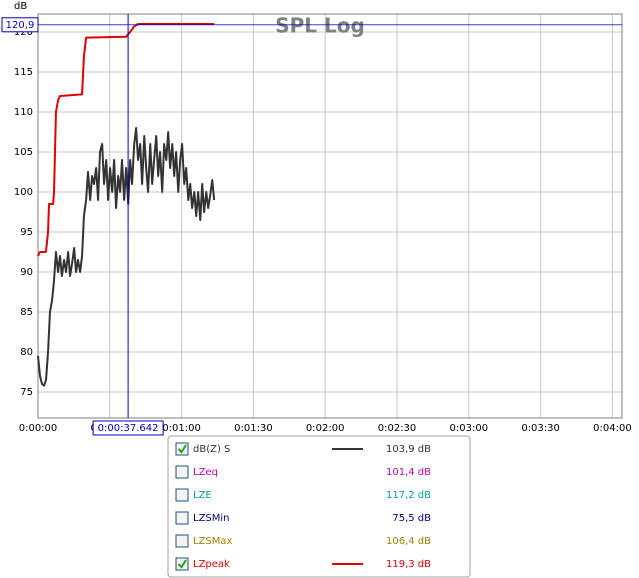 This screenshot has width=639, height=578. Describe the element at coordinates (211, 449) in the screenshot. I see `legend-label: dB(Z) S` at that location.